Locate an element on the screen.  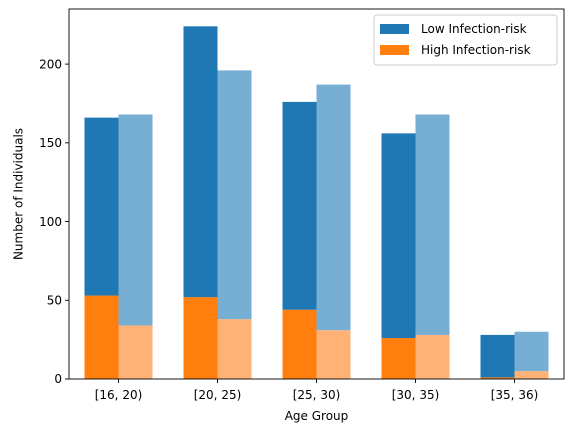
x-tick-label-4: [35, 36) is located at coordinates (515, 395).